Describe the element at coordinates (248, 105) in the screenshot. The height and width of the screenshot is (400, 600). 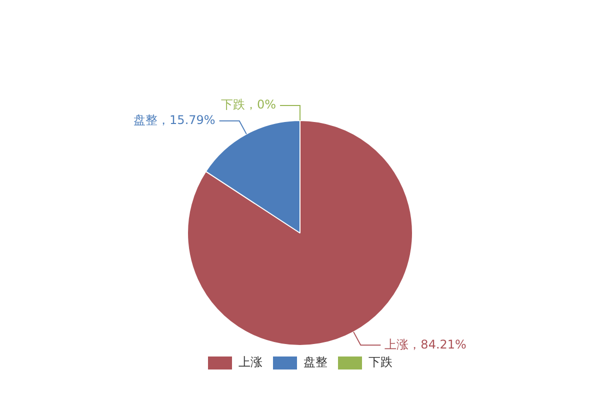
I see `text: 下跌，0%` at that location.